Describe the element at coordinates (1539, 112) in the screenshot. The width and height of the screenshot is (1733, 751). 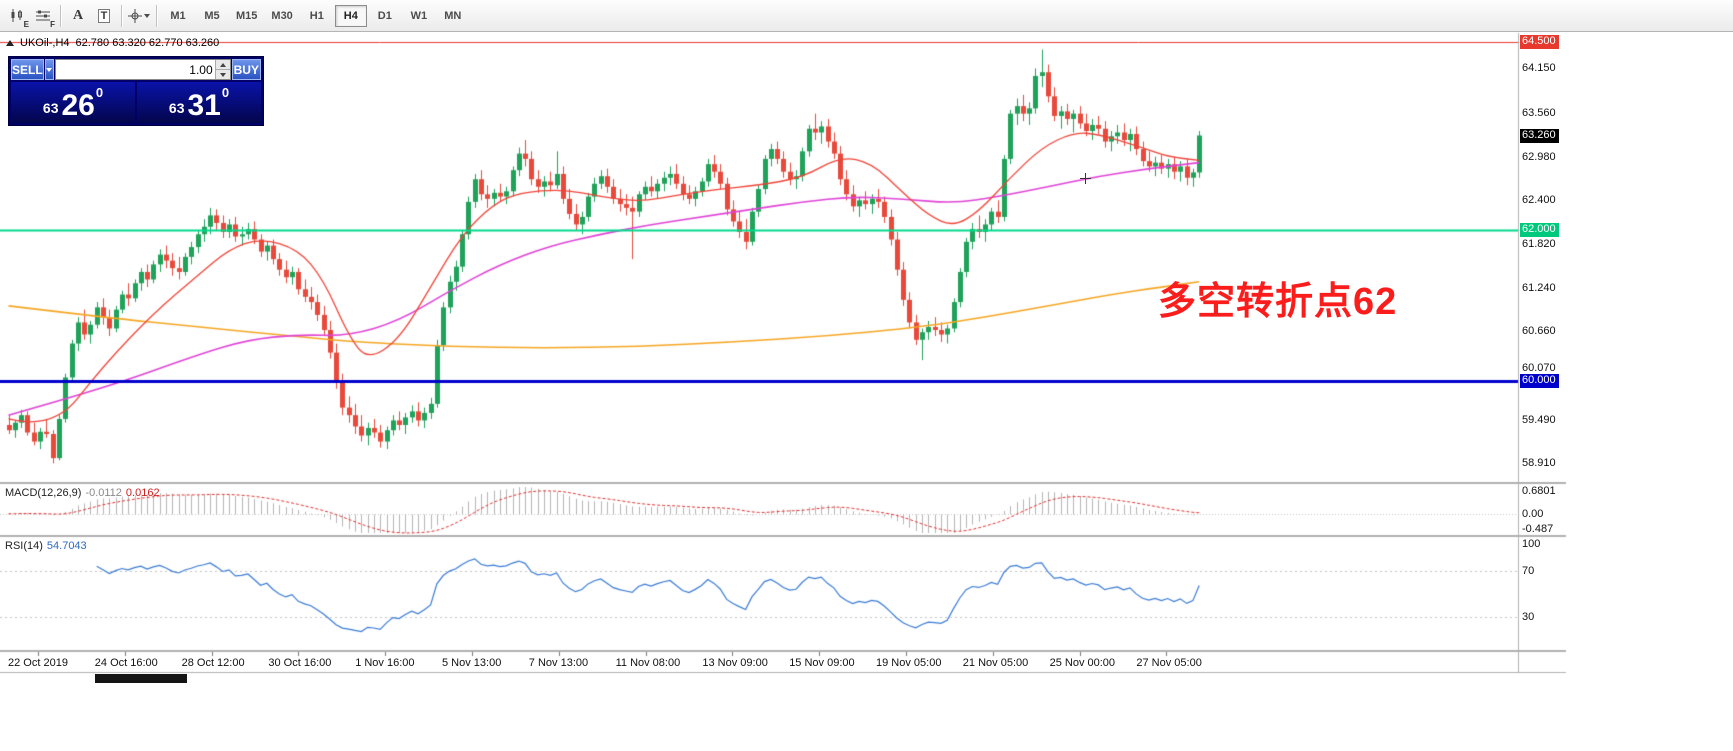
I see `price-axis-label: 63.560` at that location.